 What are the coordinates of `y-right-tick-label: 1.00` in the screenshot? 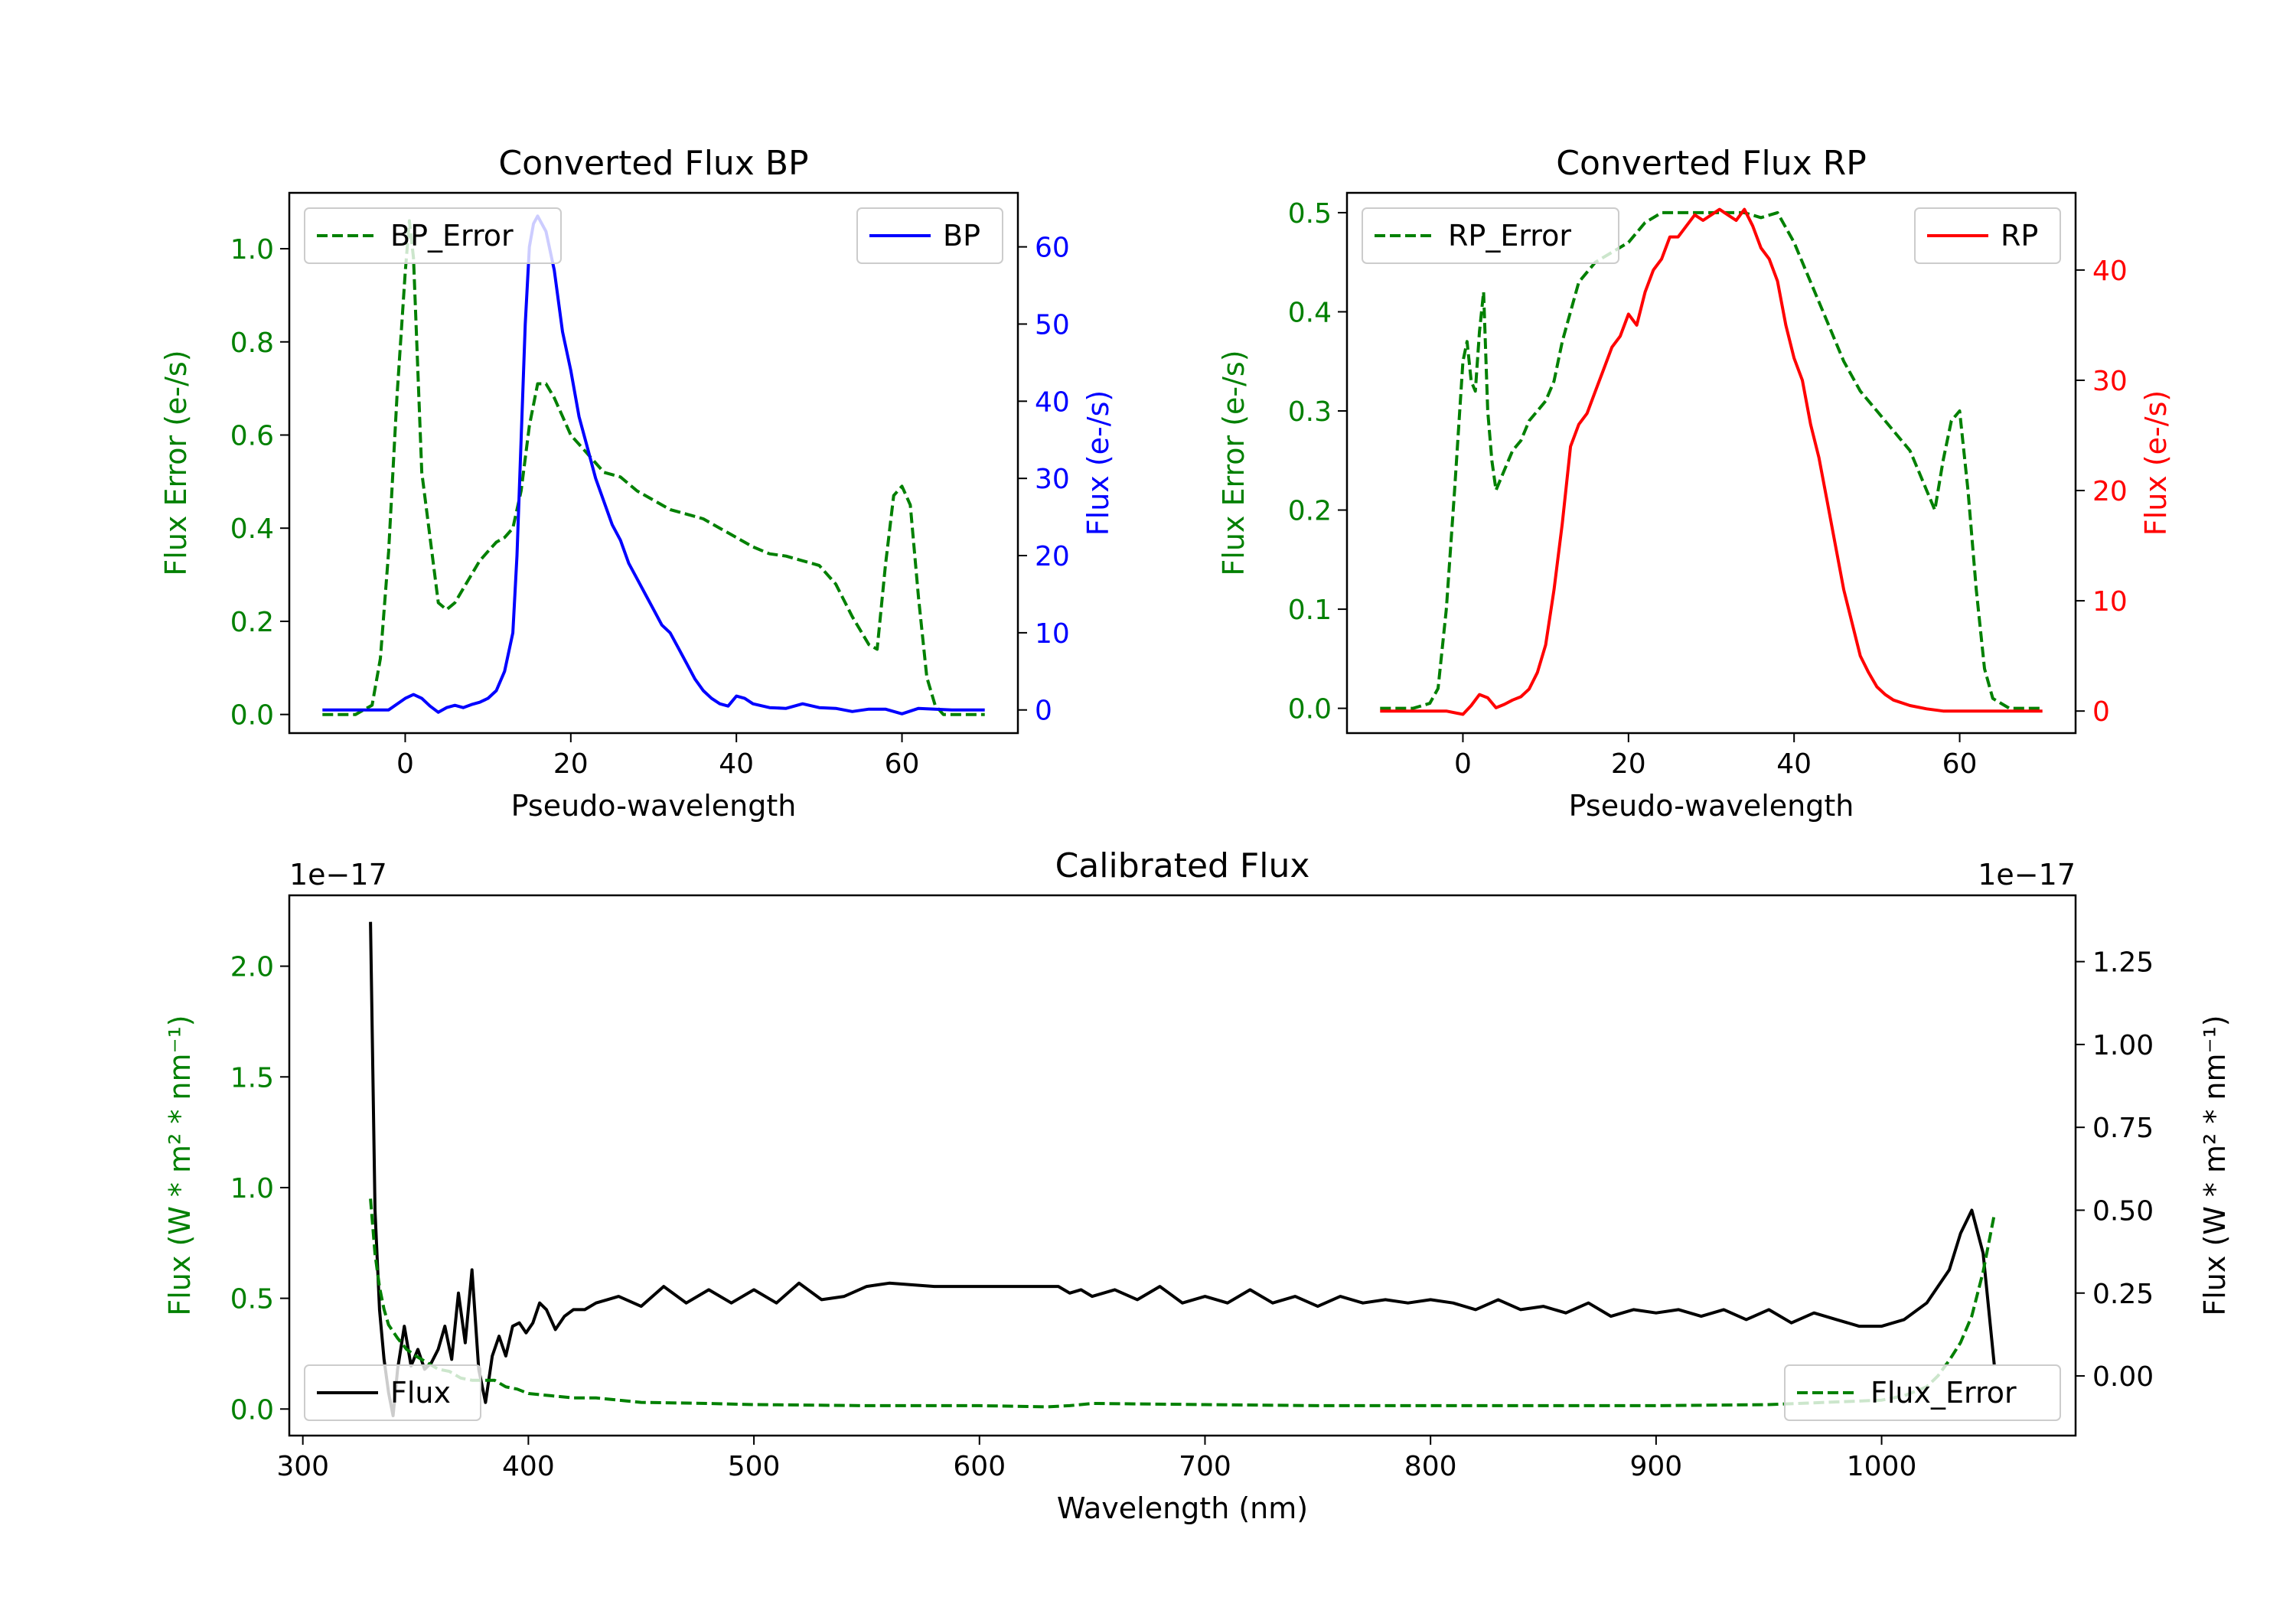 It's located at (2123, 1045).